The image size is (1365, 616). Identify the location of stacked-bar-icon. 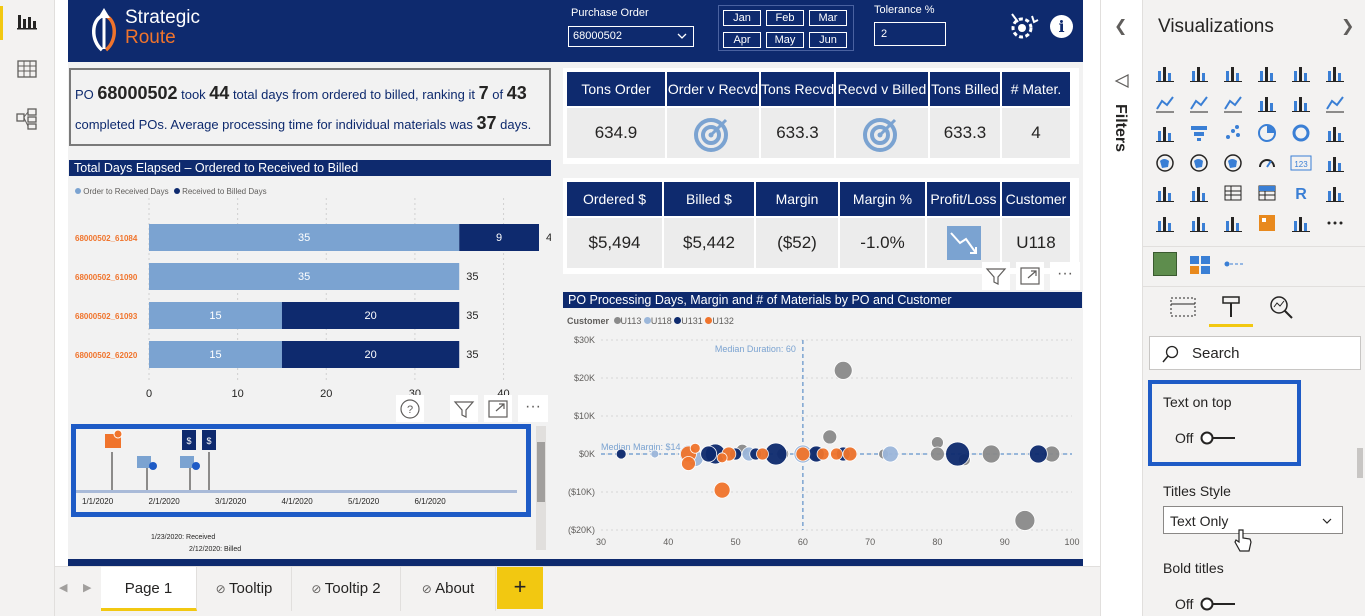
(1165, 73).